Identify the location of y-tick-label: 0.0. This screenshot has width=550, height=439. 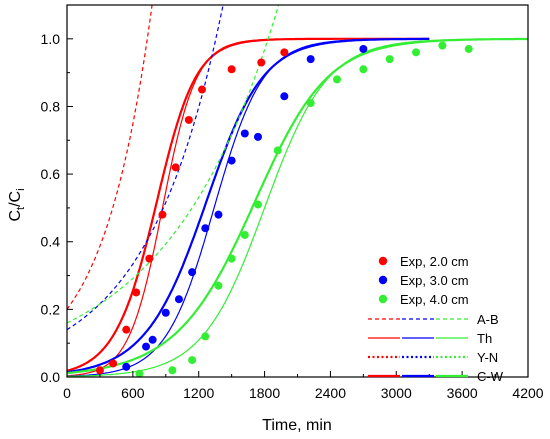
(51, 377).